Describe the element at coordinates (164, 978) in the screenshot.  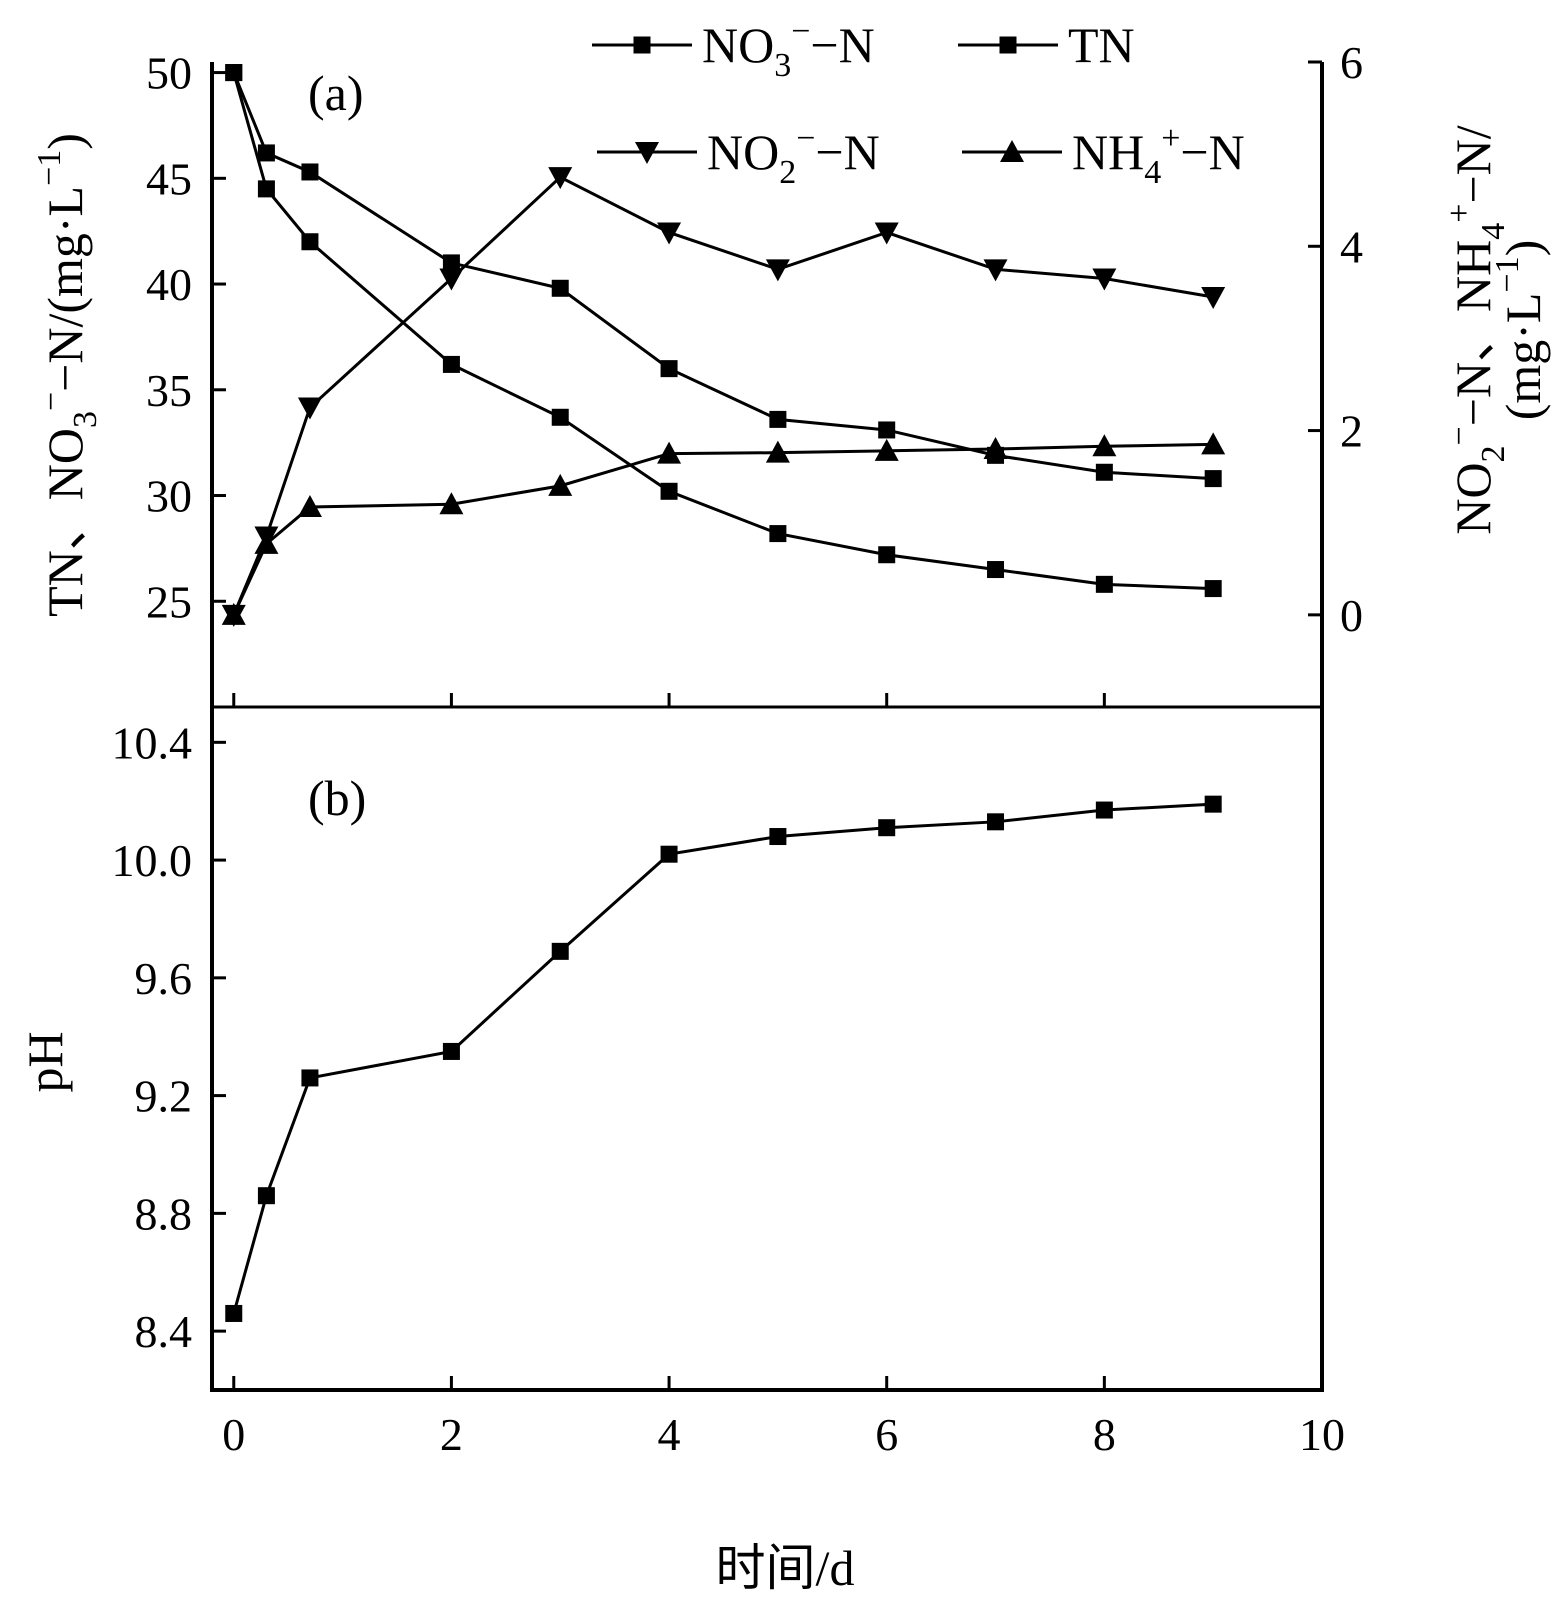
I see `panel-b-y-tick-label: 9.6` at that location.